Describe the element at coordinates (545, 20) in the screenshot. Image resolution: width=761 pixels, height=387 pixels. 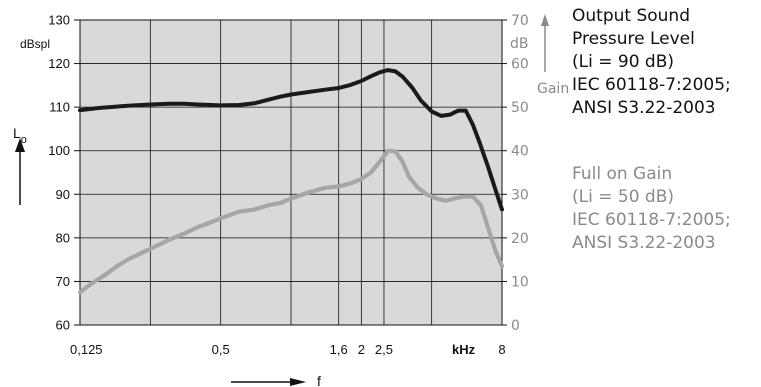
I see `right-axis-arrowhead` at that location.